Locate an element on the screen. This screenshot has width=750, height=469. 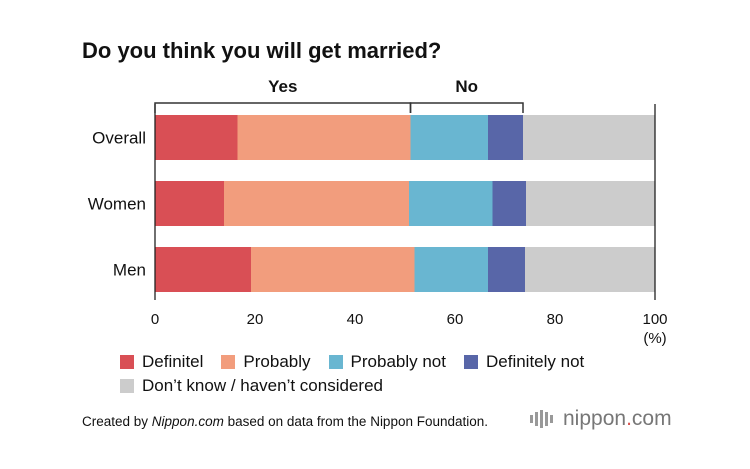
legend-item-definitel: Definitel is located at coordinates (161, 362).